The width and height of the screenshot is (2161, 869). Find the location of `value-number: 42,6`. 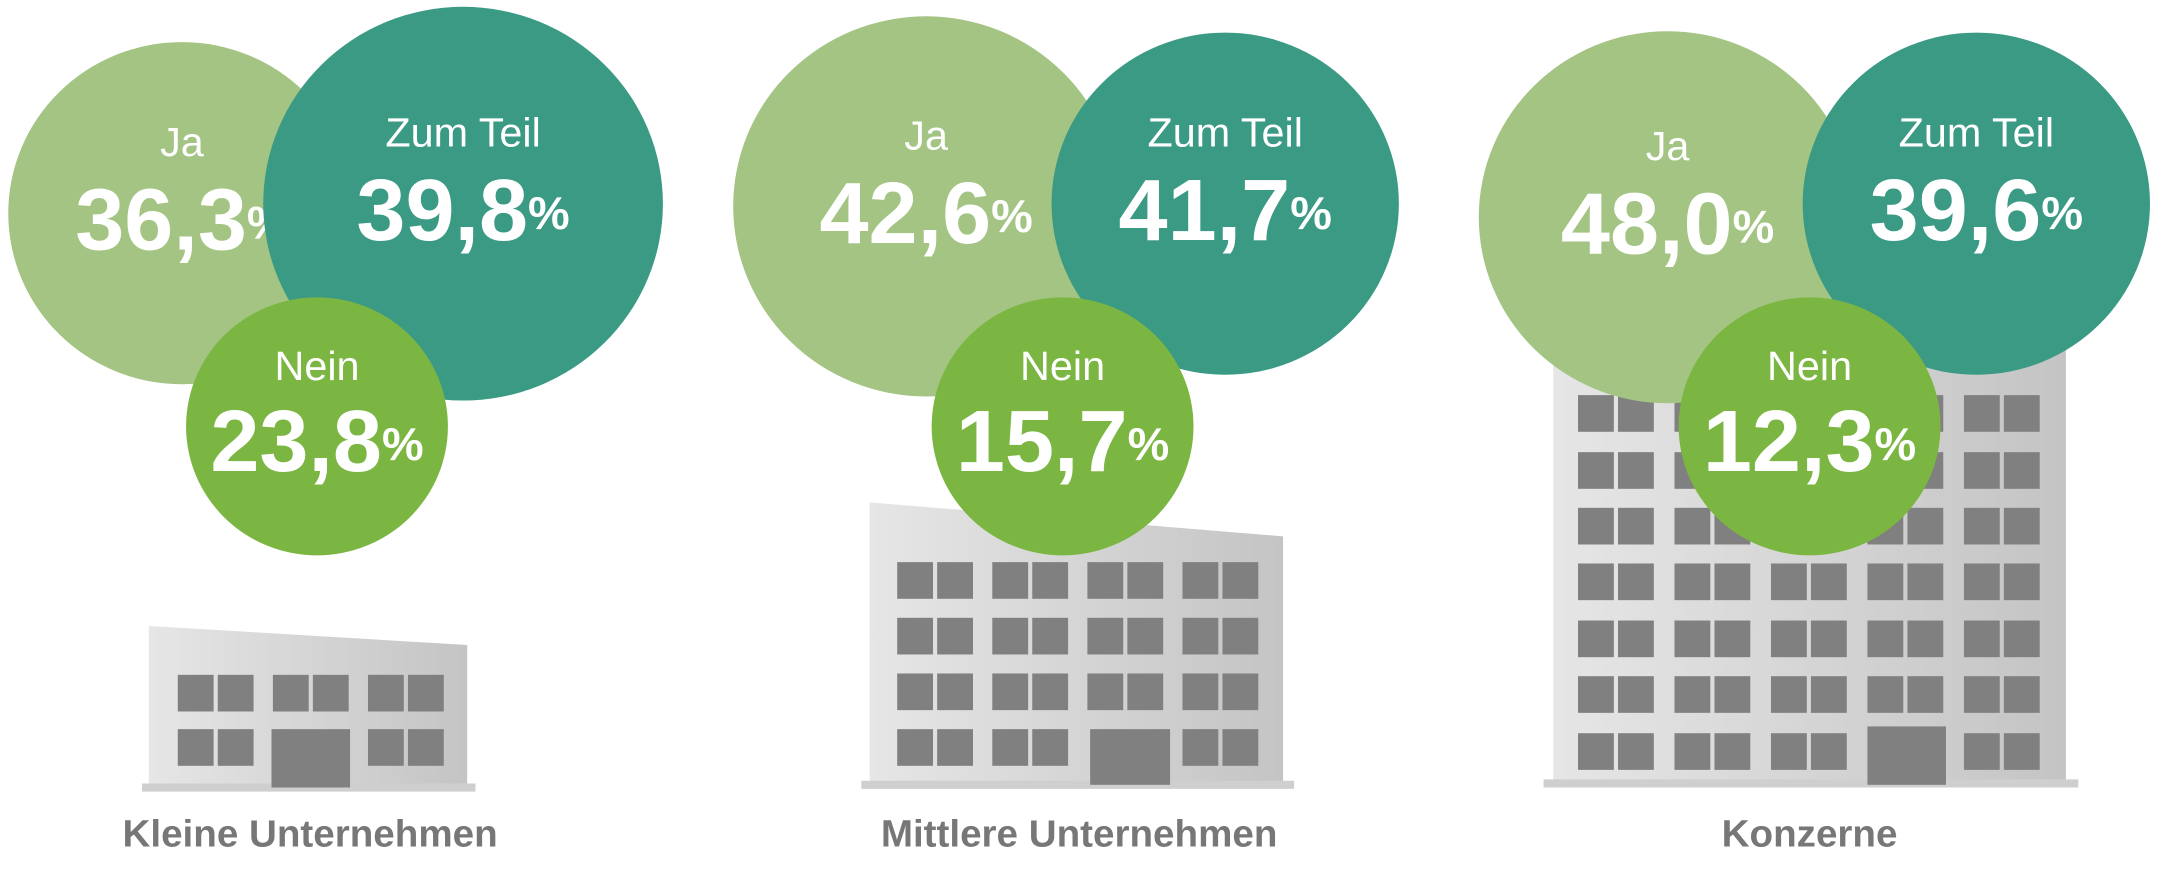

value-number: 42,6 is located at coordinates (905, 213).